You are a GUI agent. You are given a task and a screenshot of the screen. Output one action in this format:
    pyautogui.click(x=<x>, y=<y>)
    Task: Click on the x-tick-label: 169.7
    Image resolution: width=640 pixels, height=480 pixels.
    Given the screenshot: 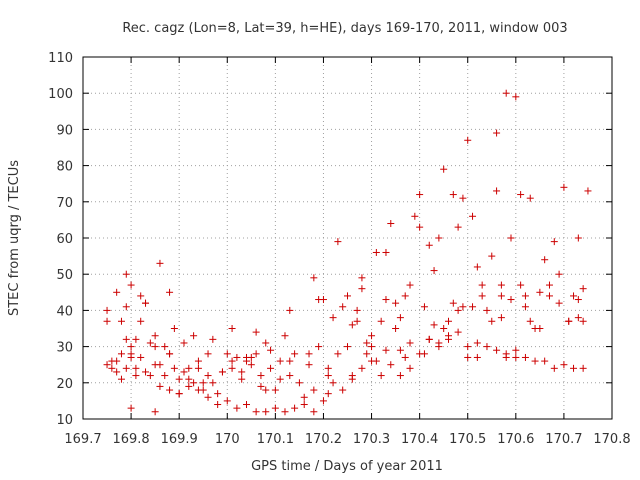 What is the action you would take?
    pyautogui.click(x=82, y=439)
    